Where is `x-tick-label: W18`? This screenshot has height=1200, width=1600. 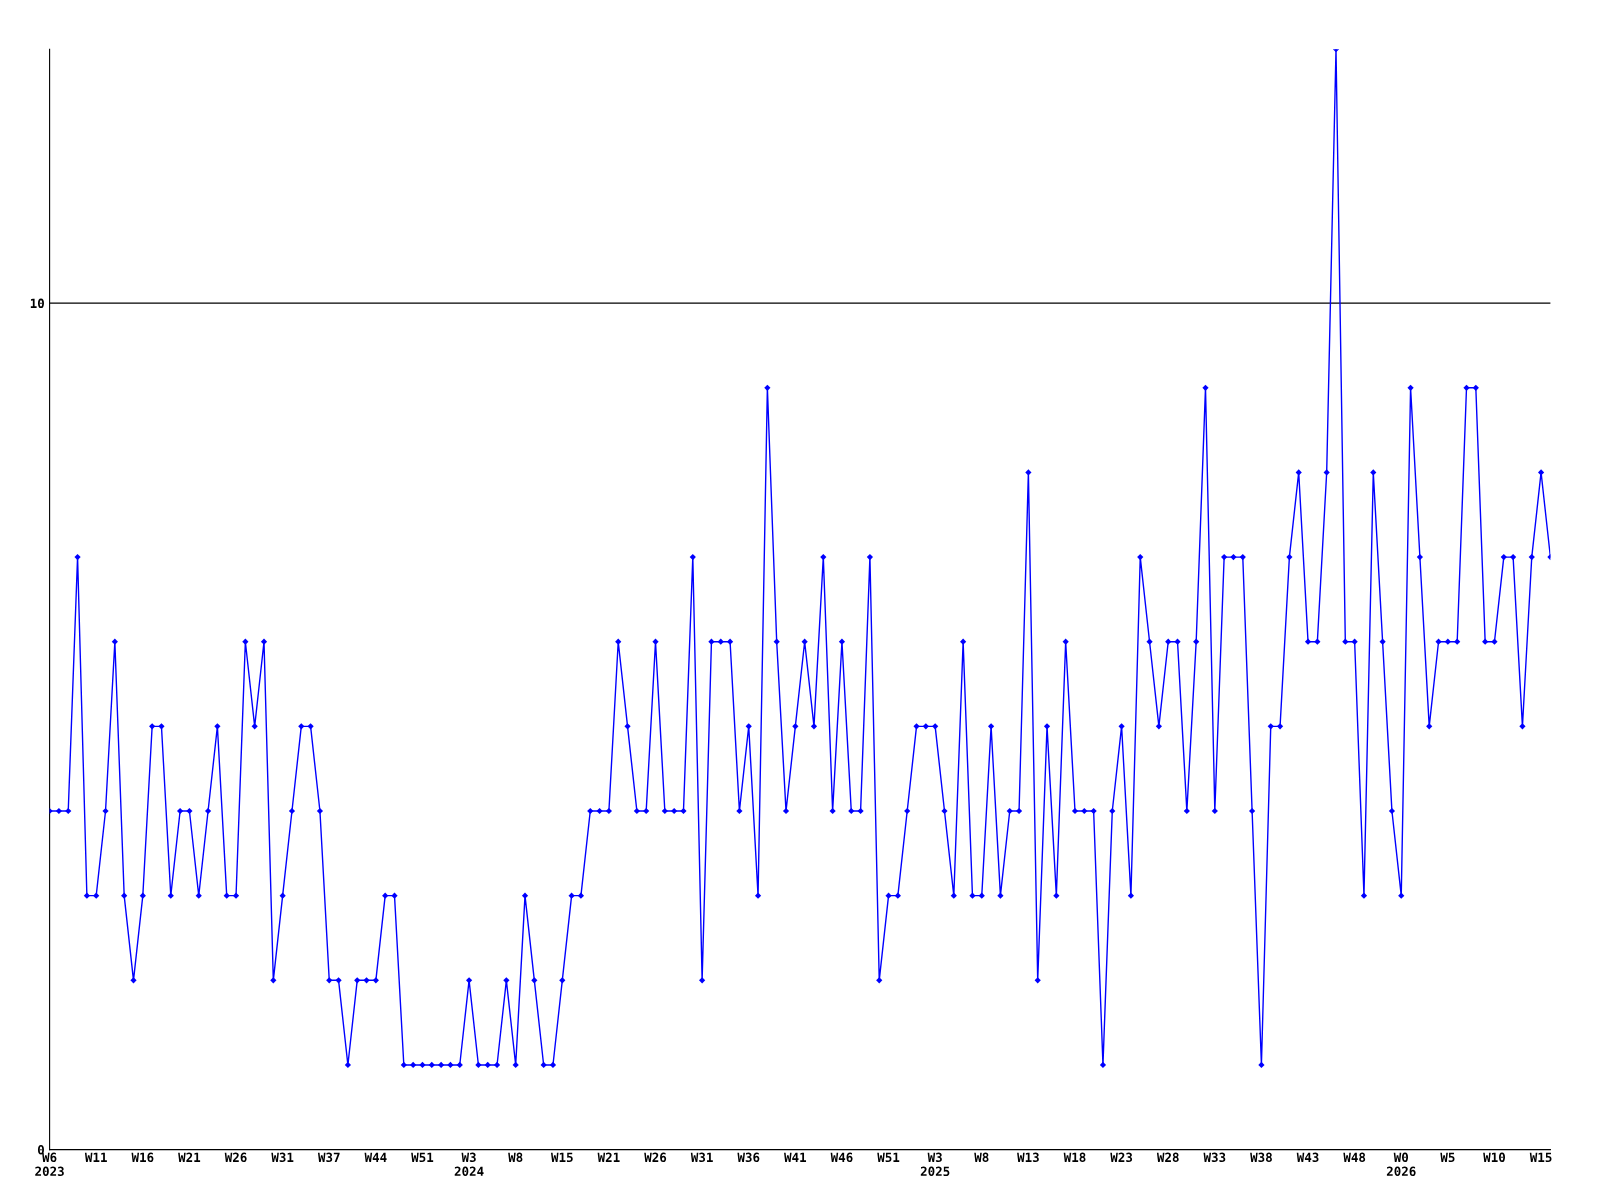
x-tick-label: W18 is located at coordinates (1074, 1157).